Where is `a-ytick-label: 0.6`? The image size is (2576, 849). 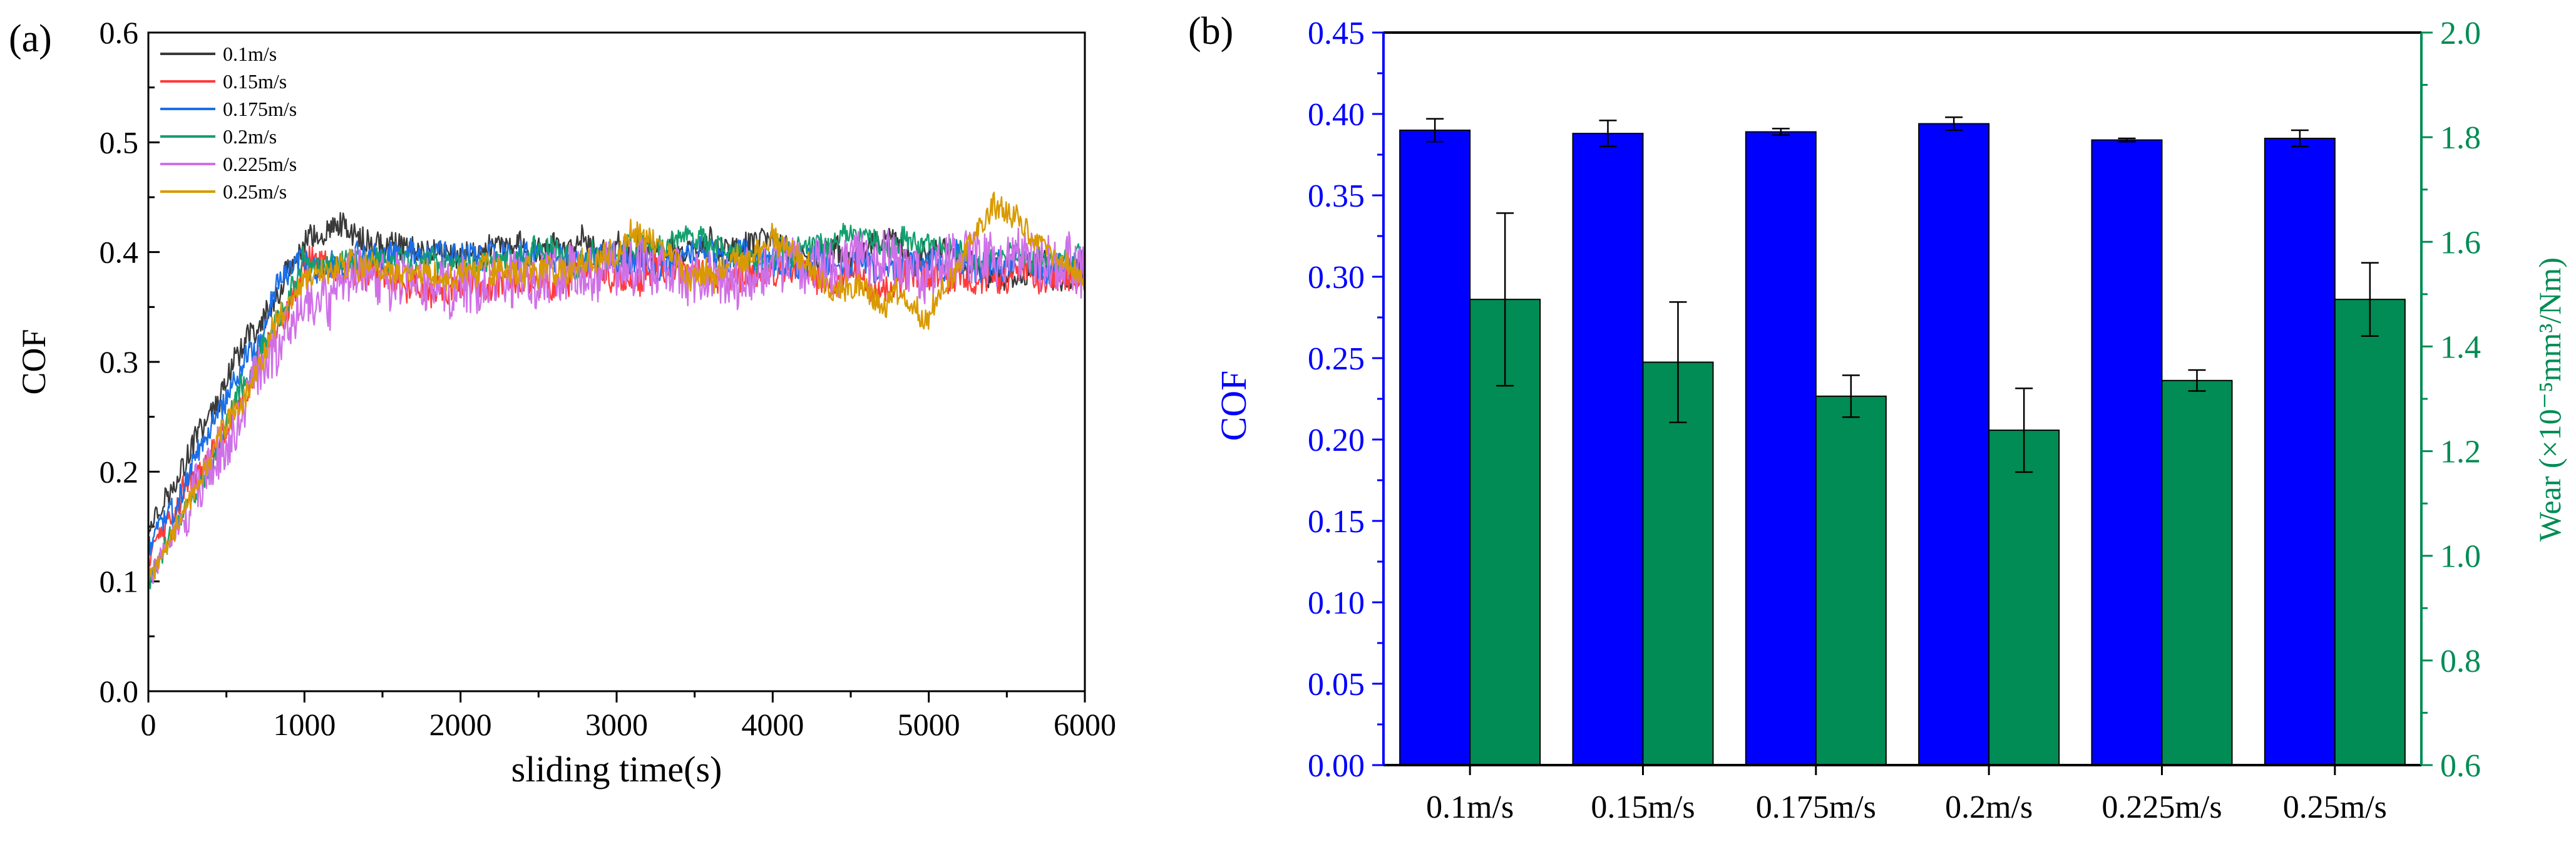
a-ytick-label: 0.6 is located at coordinates (119, 32).